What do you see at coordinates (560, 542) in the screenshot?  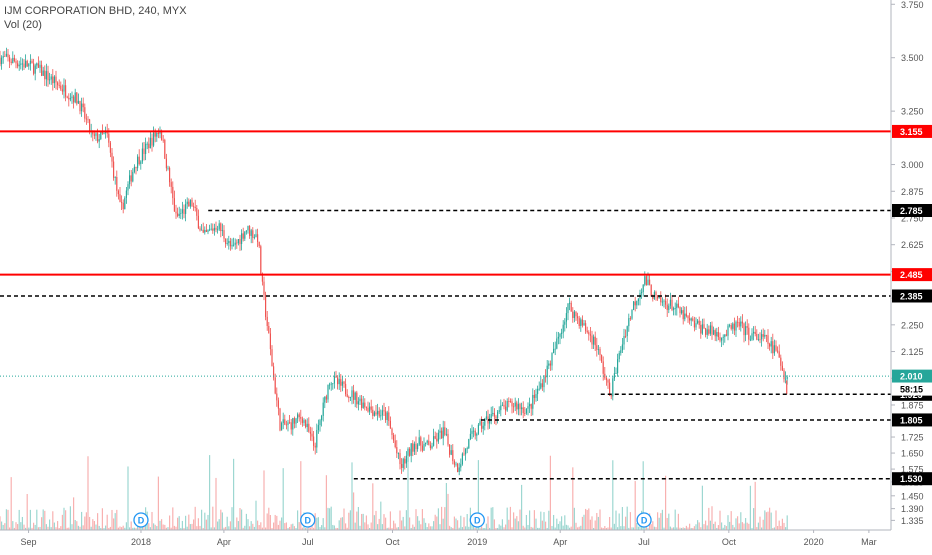 I see `time-tick-label: Apr` at bounding box center [560, 542].